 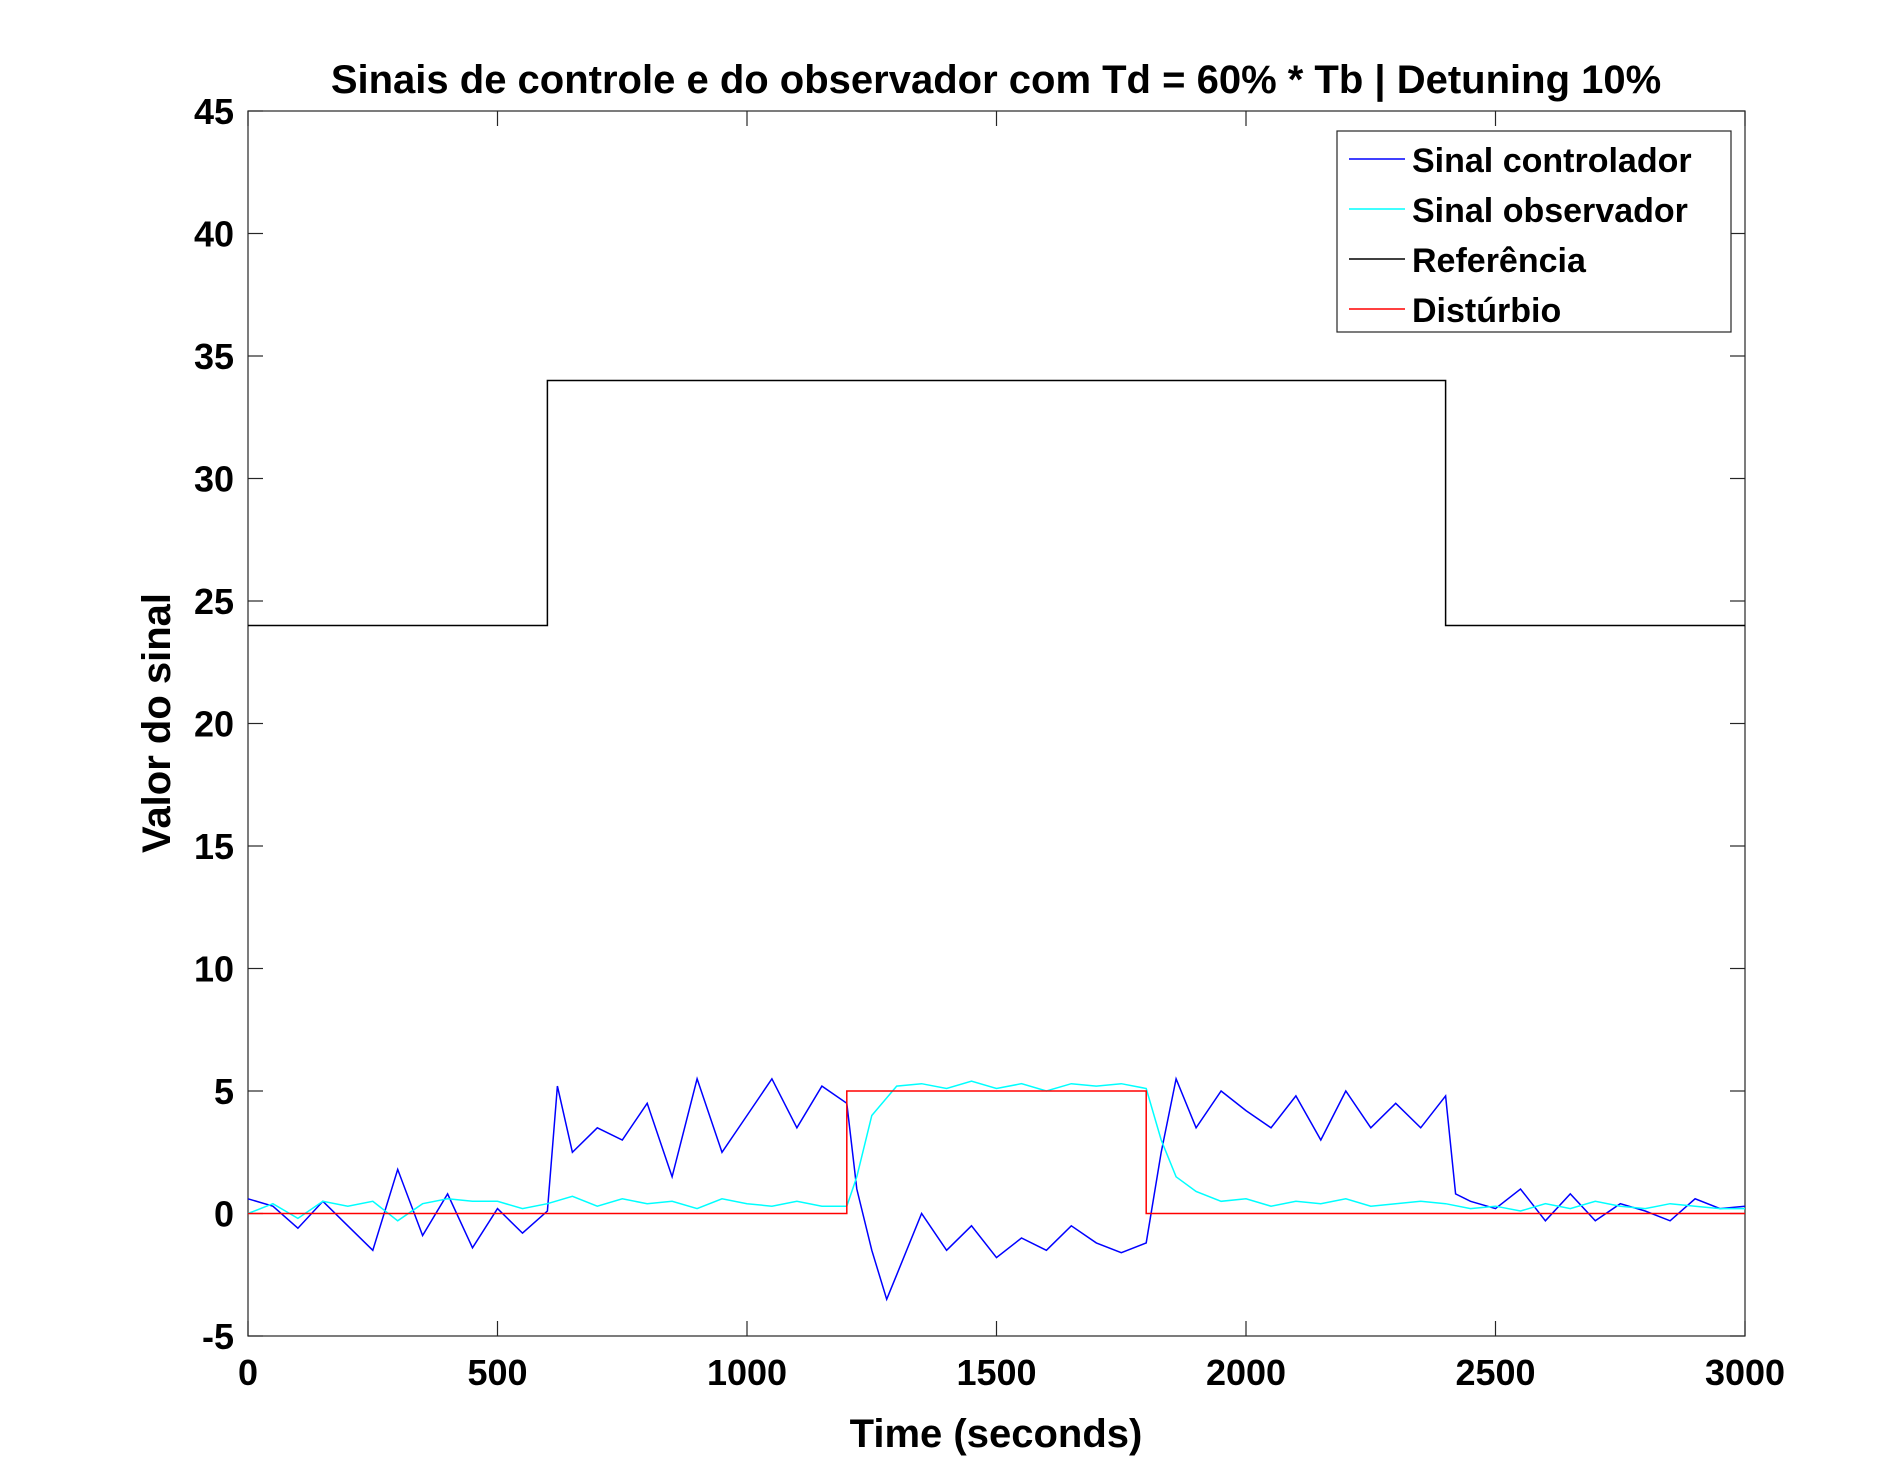 I want to click on legend-entry: Referência, so click(x=1499, y=261).